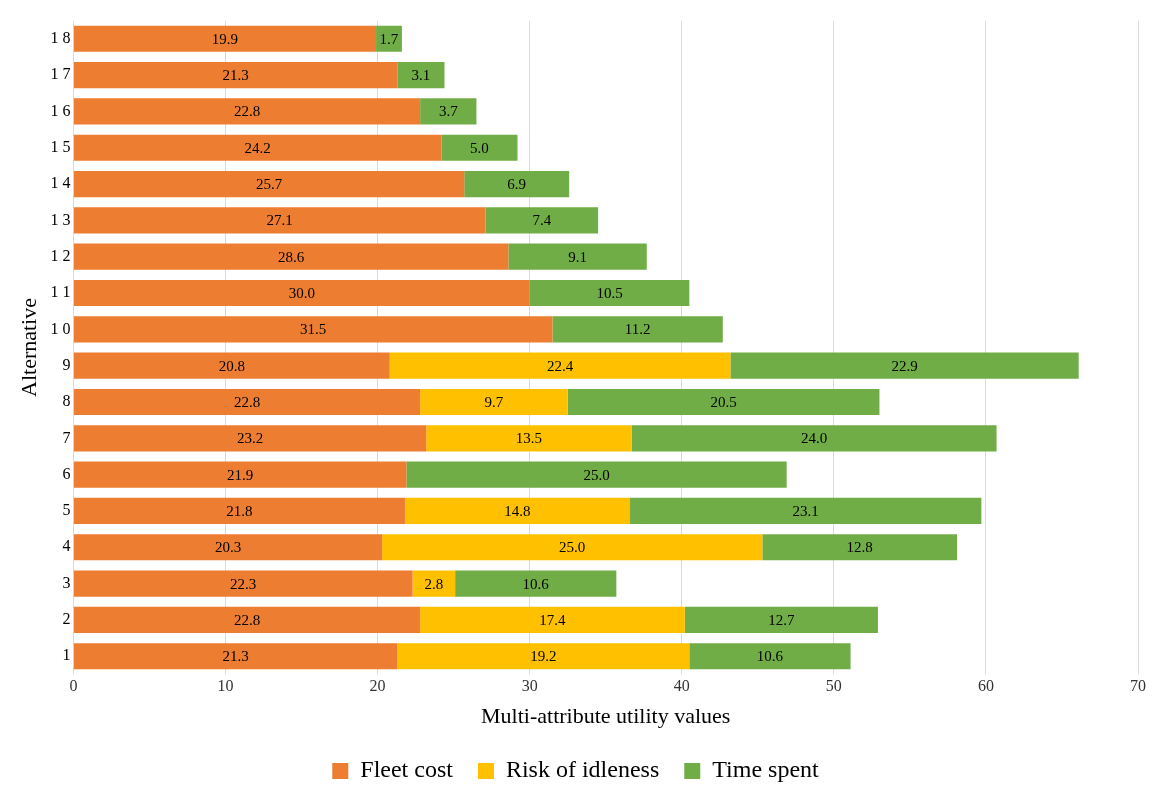 This screenshot has height=809, width=1167. I want to click on legend-label: Fleet cost, so click(407, 769).